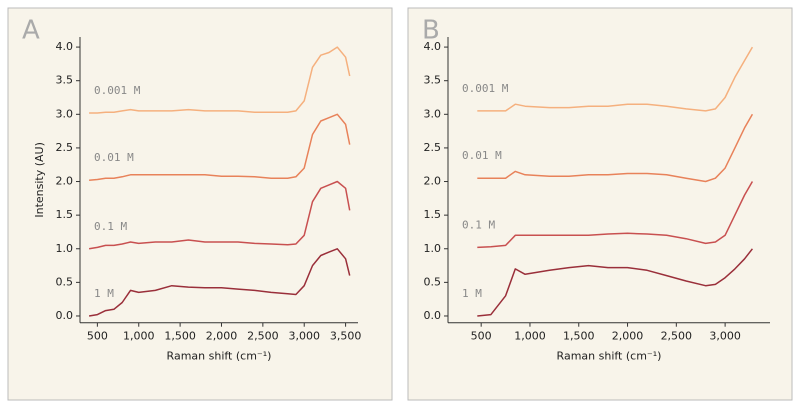  I want to click on x-tick-label: 3,500, so click(346, 336).